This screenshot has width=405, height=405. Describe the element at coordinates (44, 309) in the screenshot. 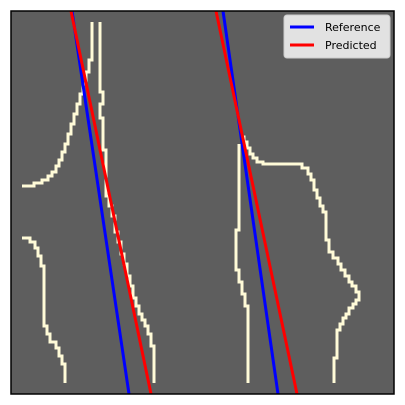

I see `contour-left-lower` at that location.